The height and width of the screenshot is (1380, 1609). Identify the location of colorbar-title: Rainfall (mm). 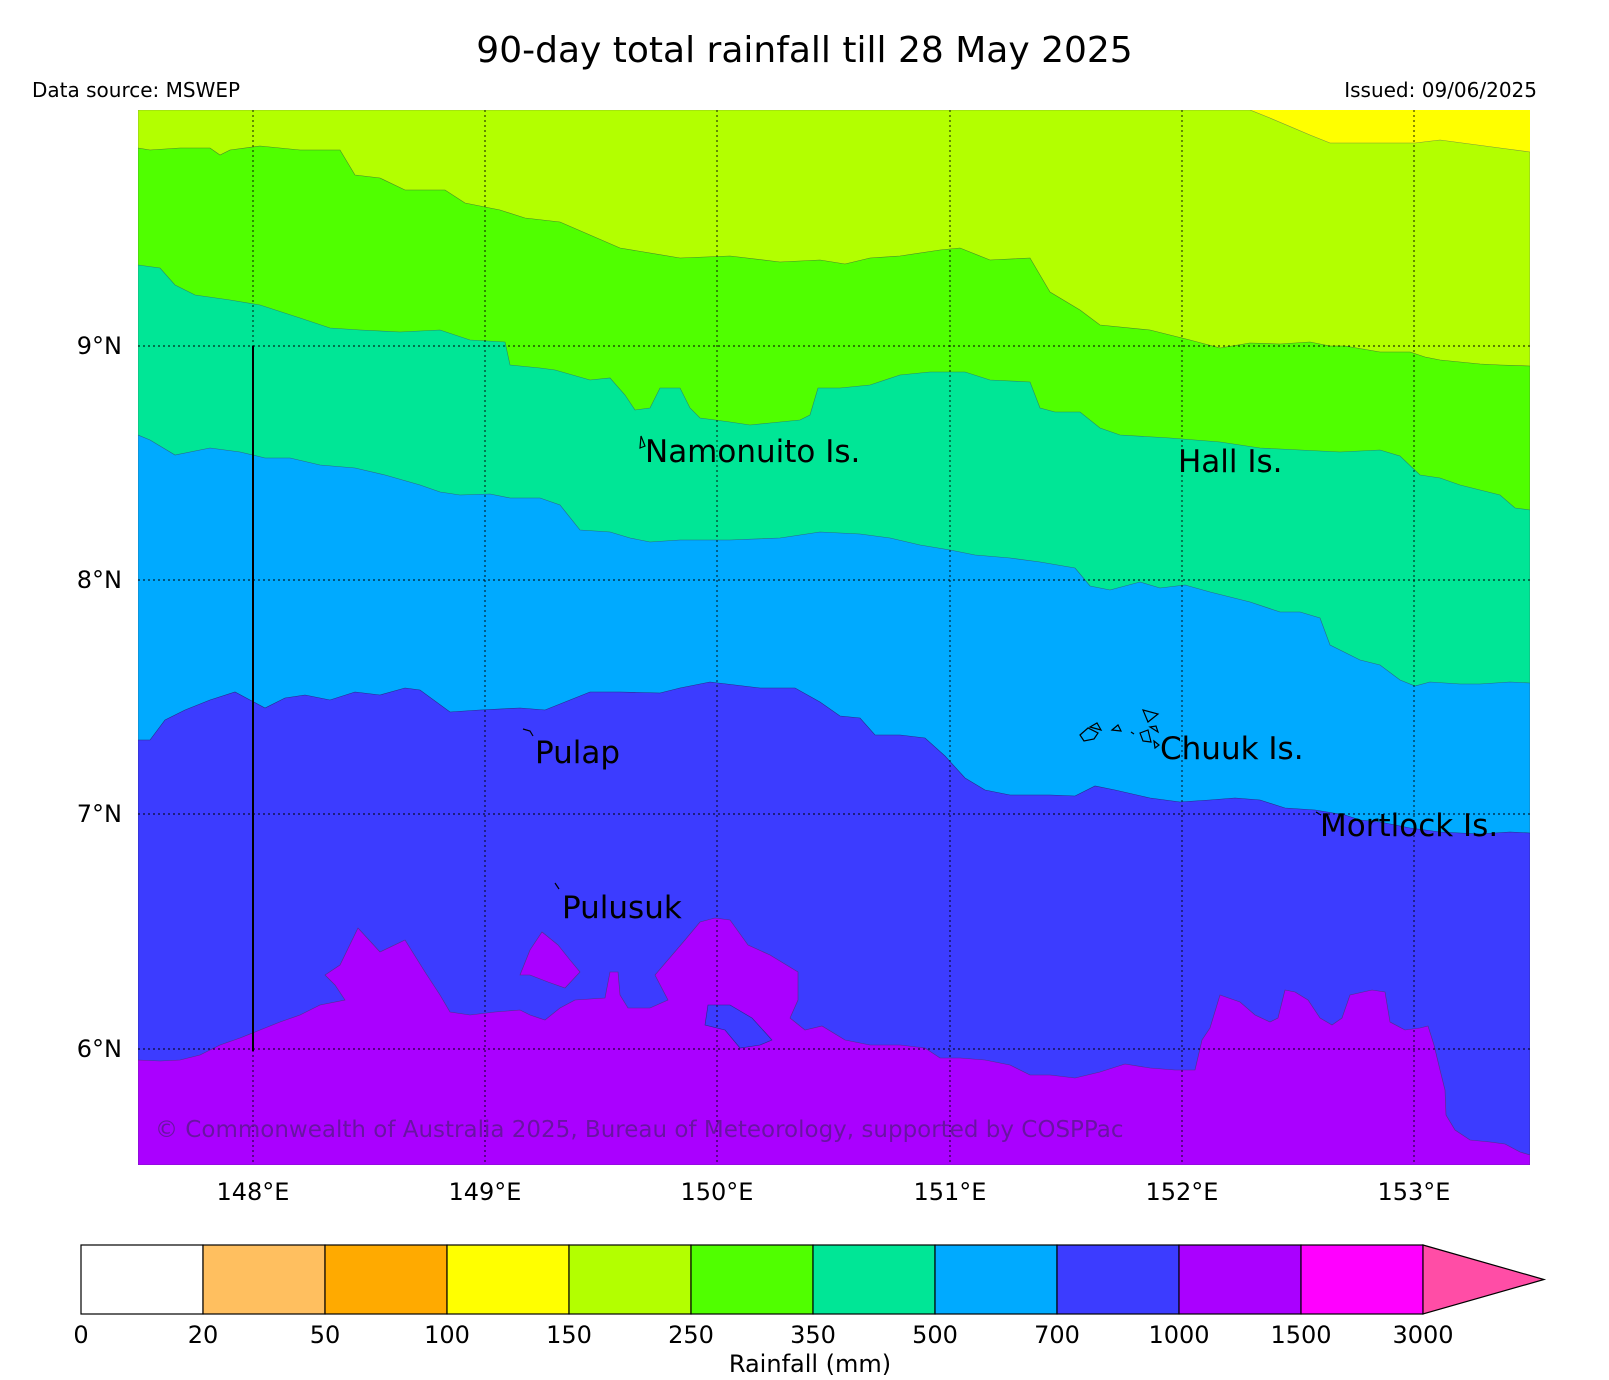
(810, 1364).